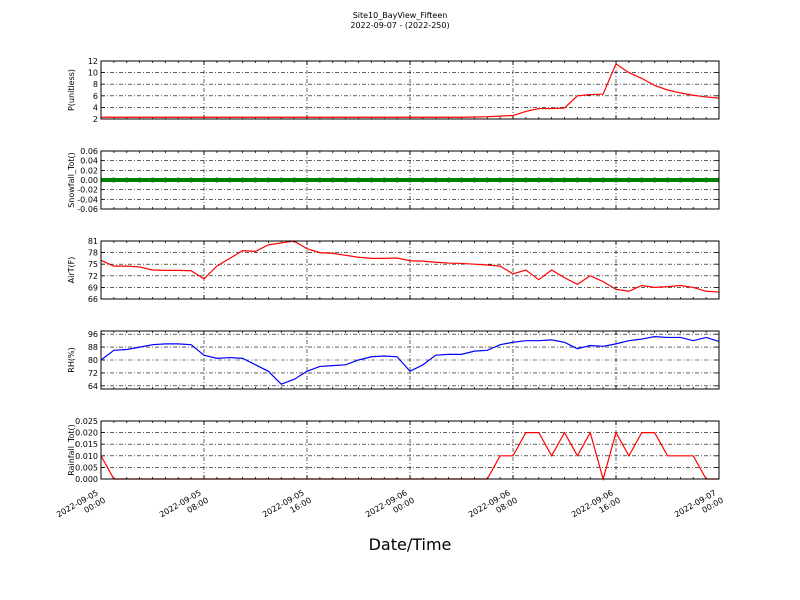 The image size is (800, 600). Describe the element at coordinates (93, 61) in the screenshot. I see `y-tick-label: 12` at that location.